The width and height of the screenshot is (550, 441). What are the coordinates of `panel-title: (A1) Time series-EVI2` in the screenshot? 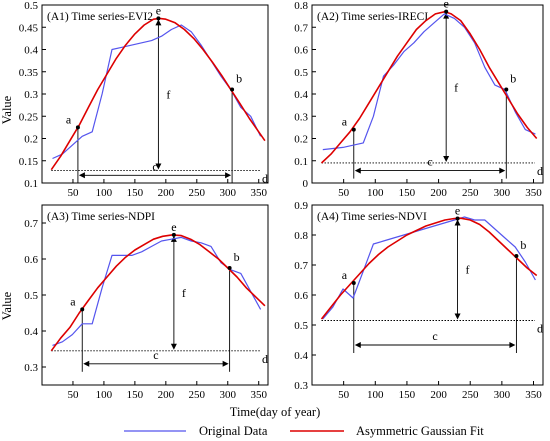 It's located at (100, 17).